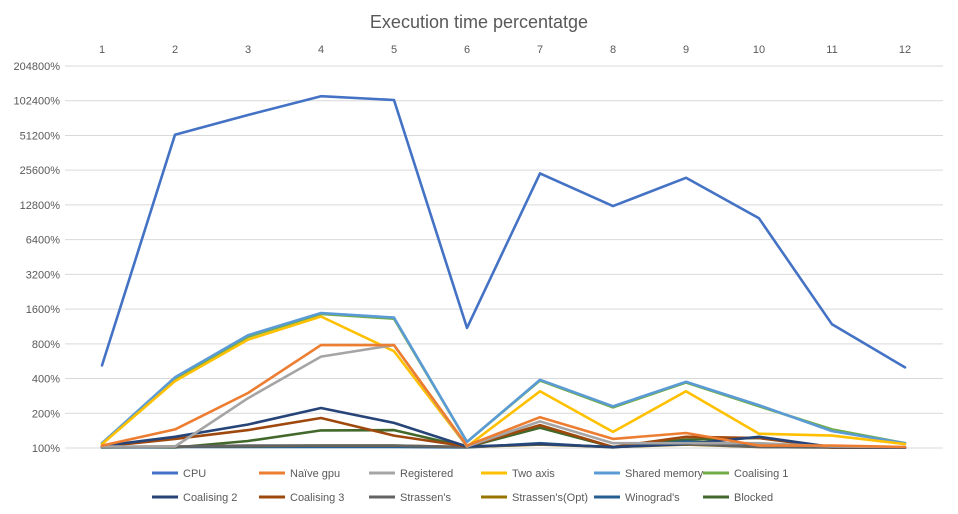 The width and height of the screenshot is (958, 514). I want to click on legend-item: Winograd's, so click(637, 498).